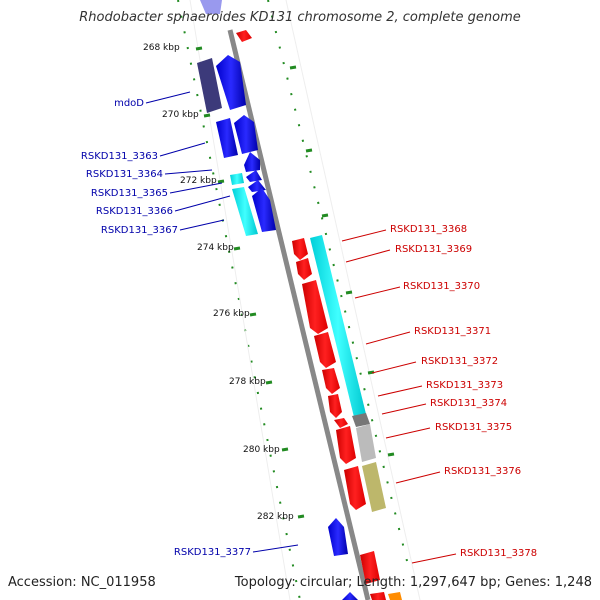 This screenshot has width=600, height=600. What do you see at coordinates (129, 103) in the screenshot?
I see `gene-label-mdoD: mdoD` at bounding box center [129, 103].